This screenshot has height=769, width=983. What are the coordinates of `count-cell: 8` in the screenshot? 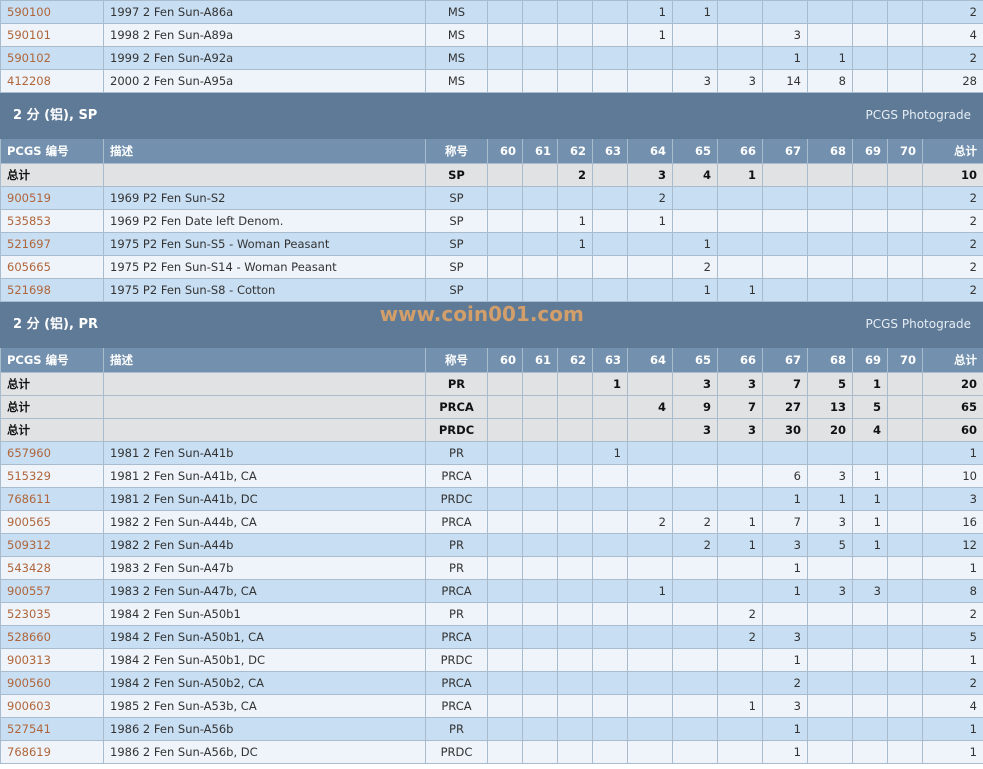 It's located at (830, 81).